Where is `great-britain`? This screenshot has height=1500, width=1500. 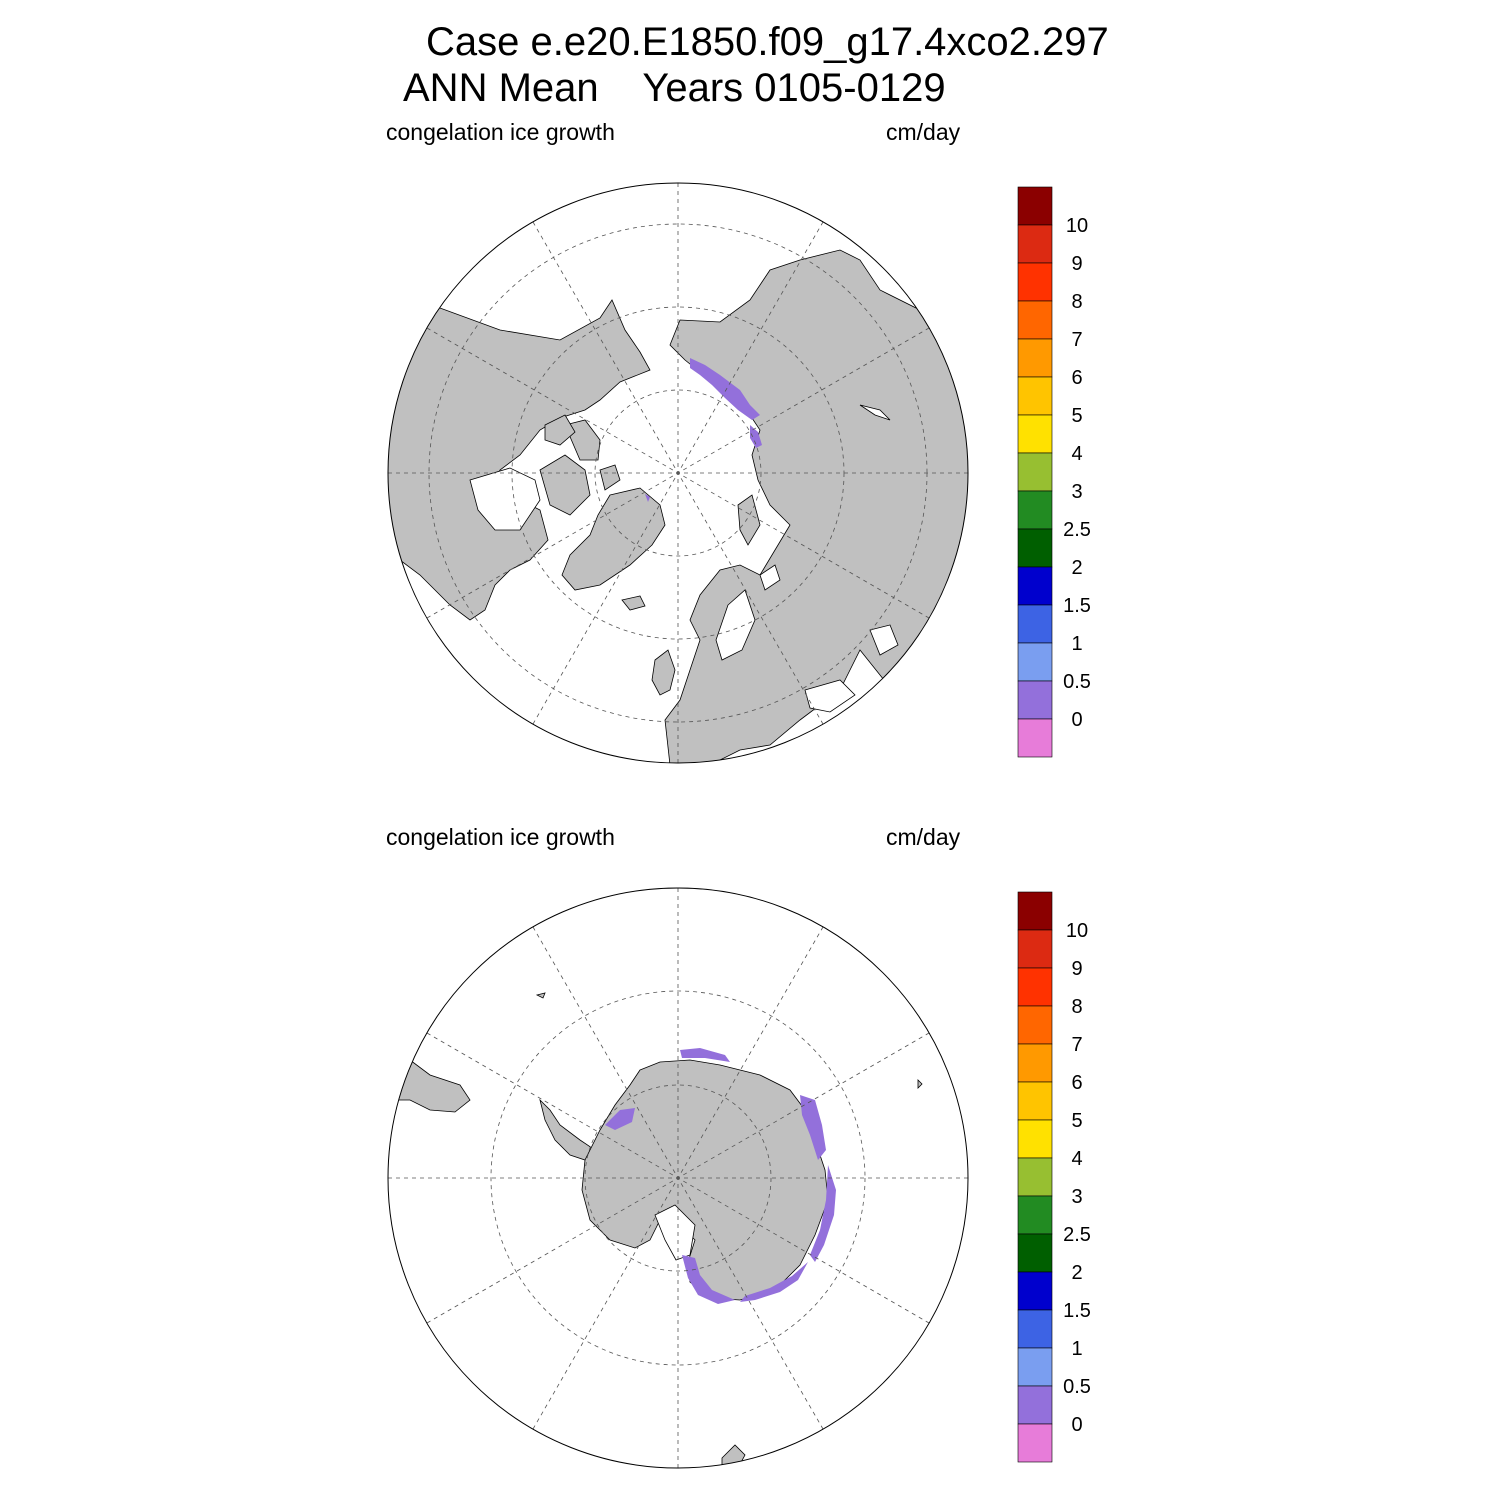
great-britain is located at coordinates (663, 672).